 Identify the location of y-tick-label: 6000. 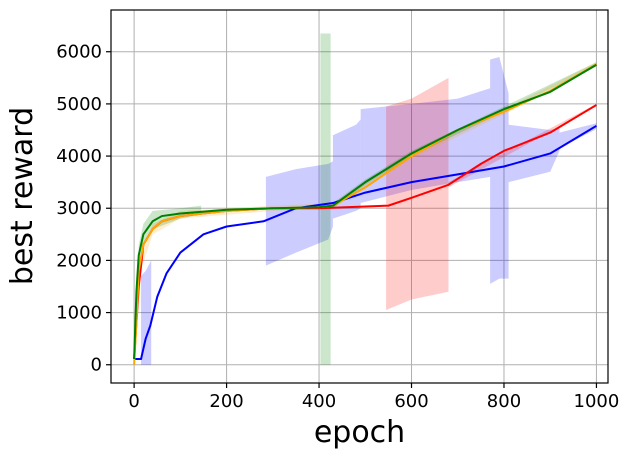
(79, 52).